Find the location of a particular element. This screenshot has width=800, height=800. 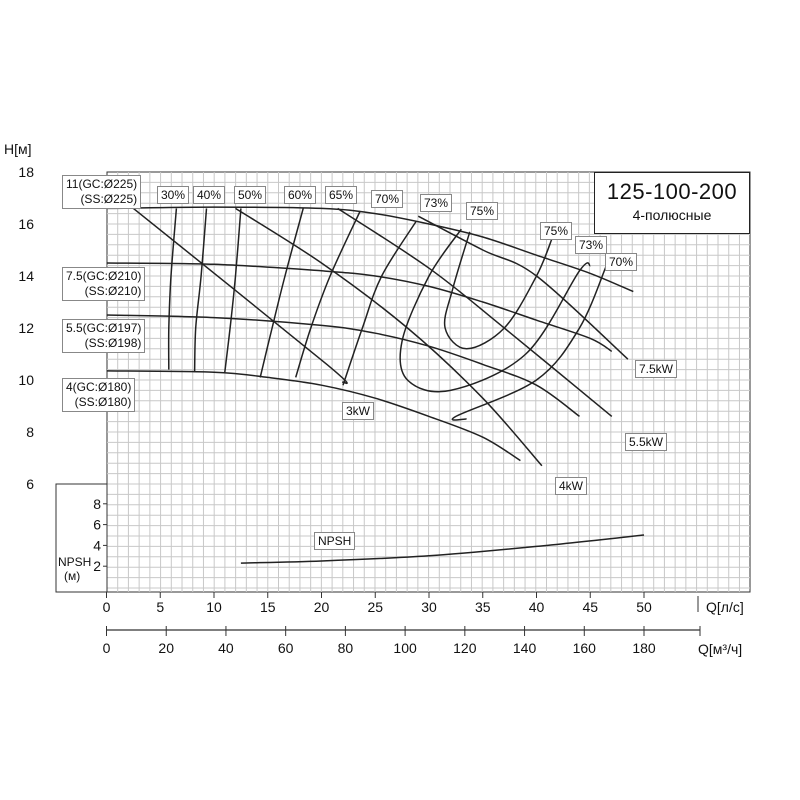

efficiency-label: 50% is located at coordinates (250, 195).